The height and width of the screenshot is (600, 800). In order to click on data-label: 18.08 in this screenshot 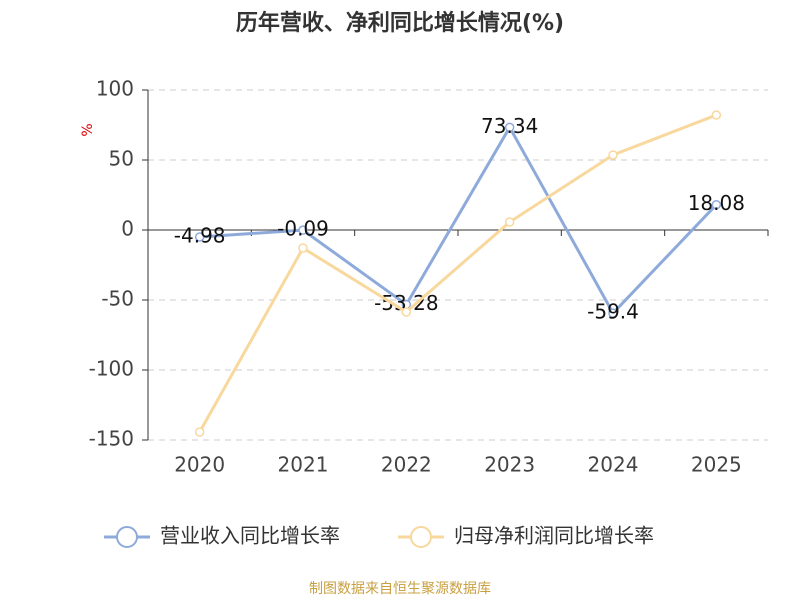, I will do `click(716, 203)`.